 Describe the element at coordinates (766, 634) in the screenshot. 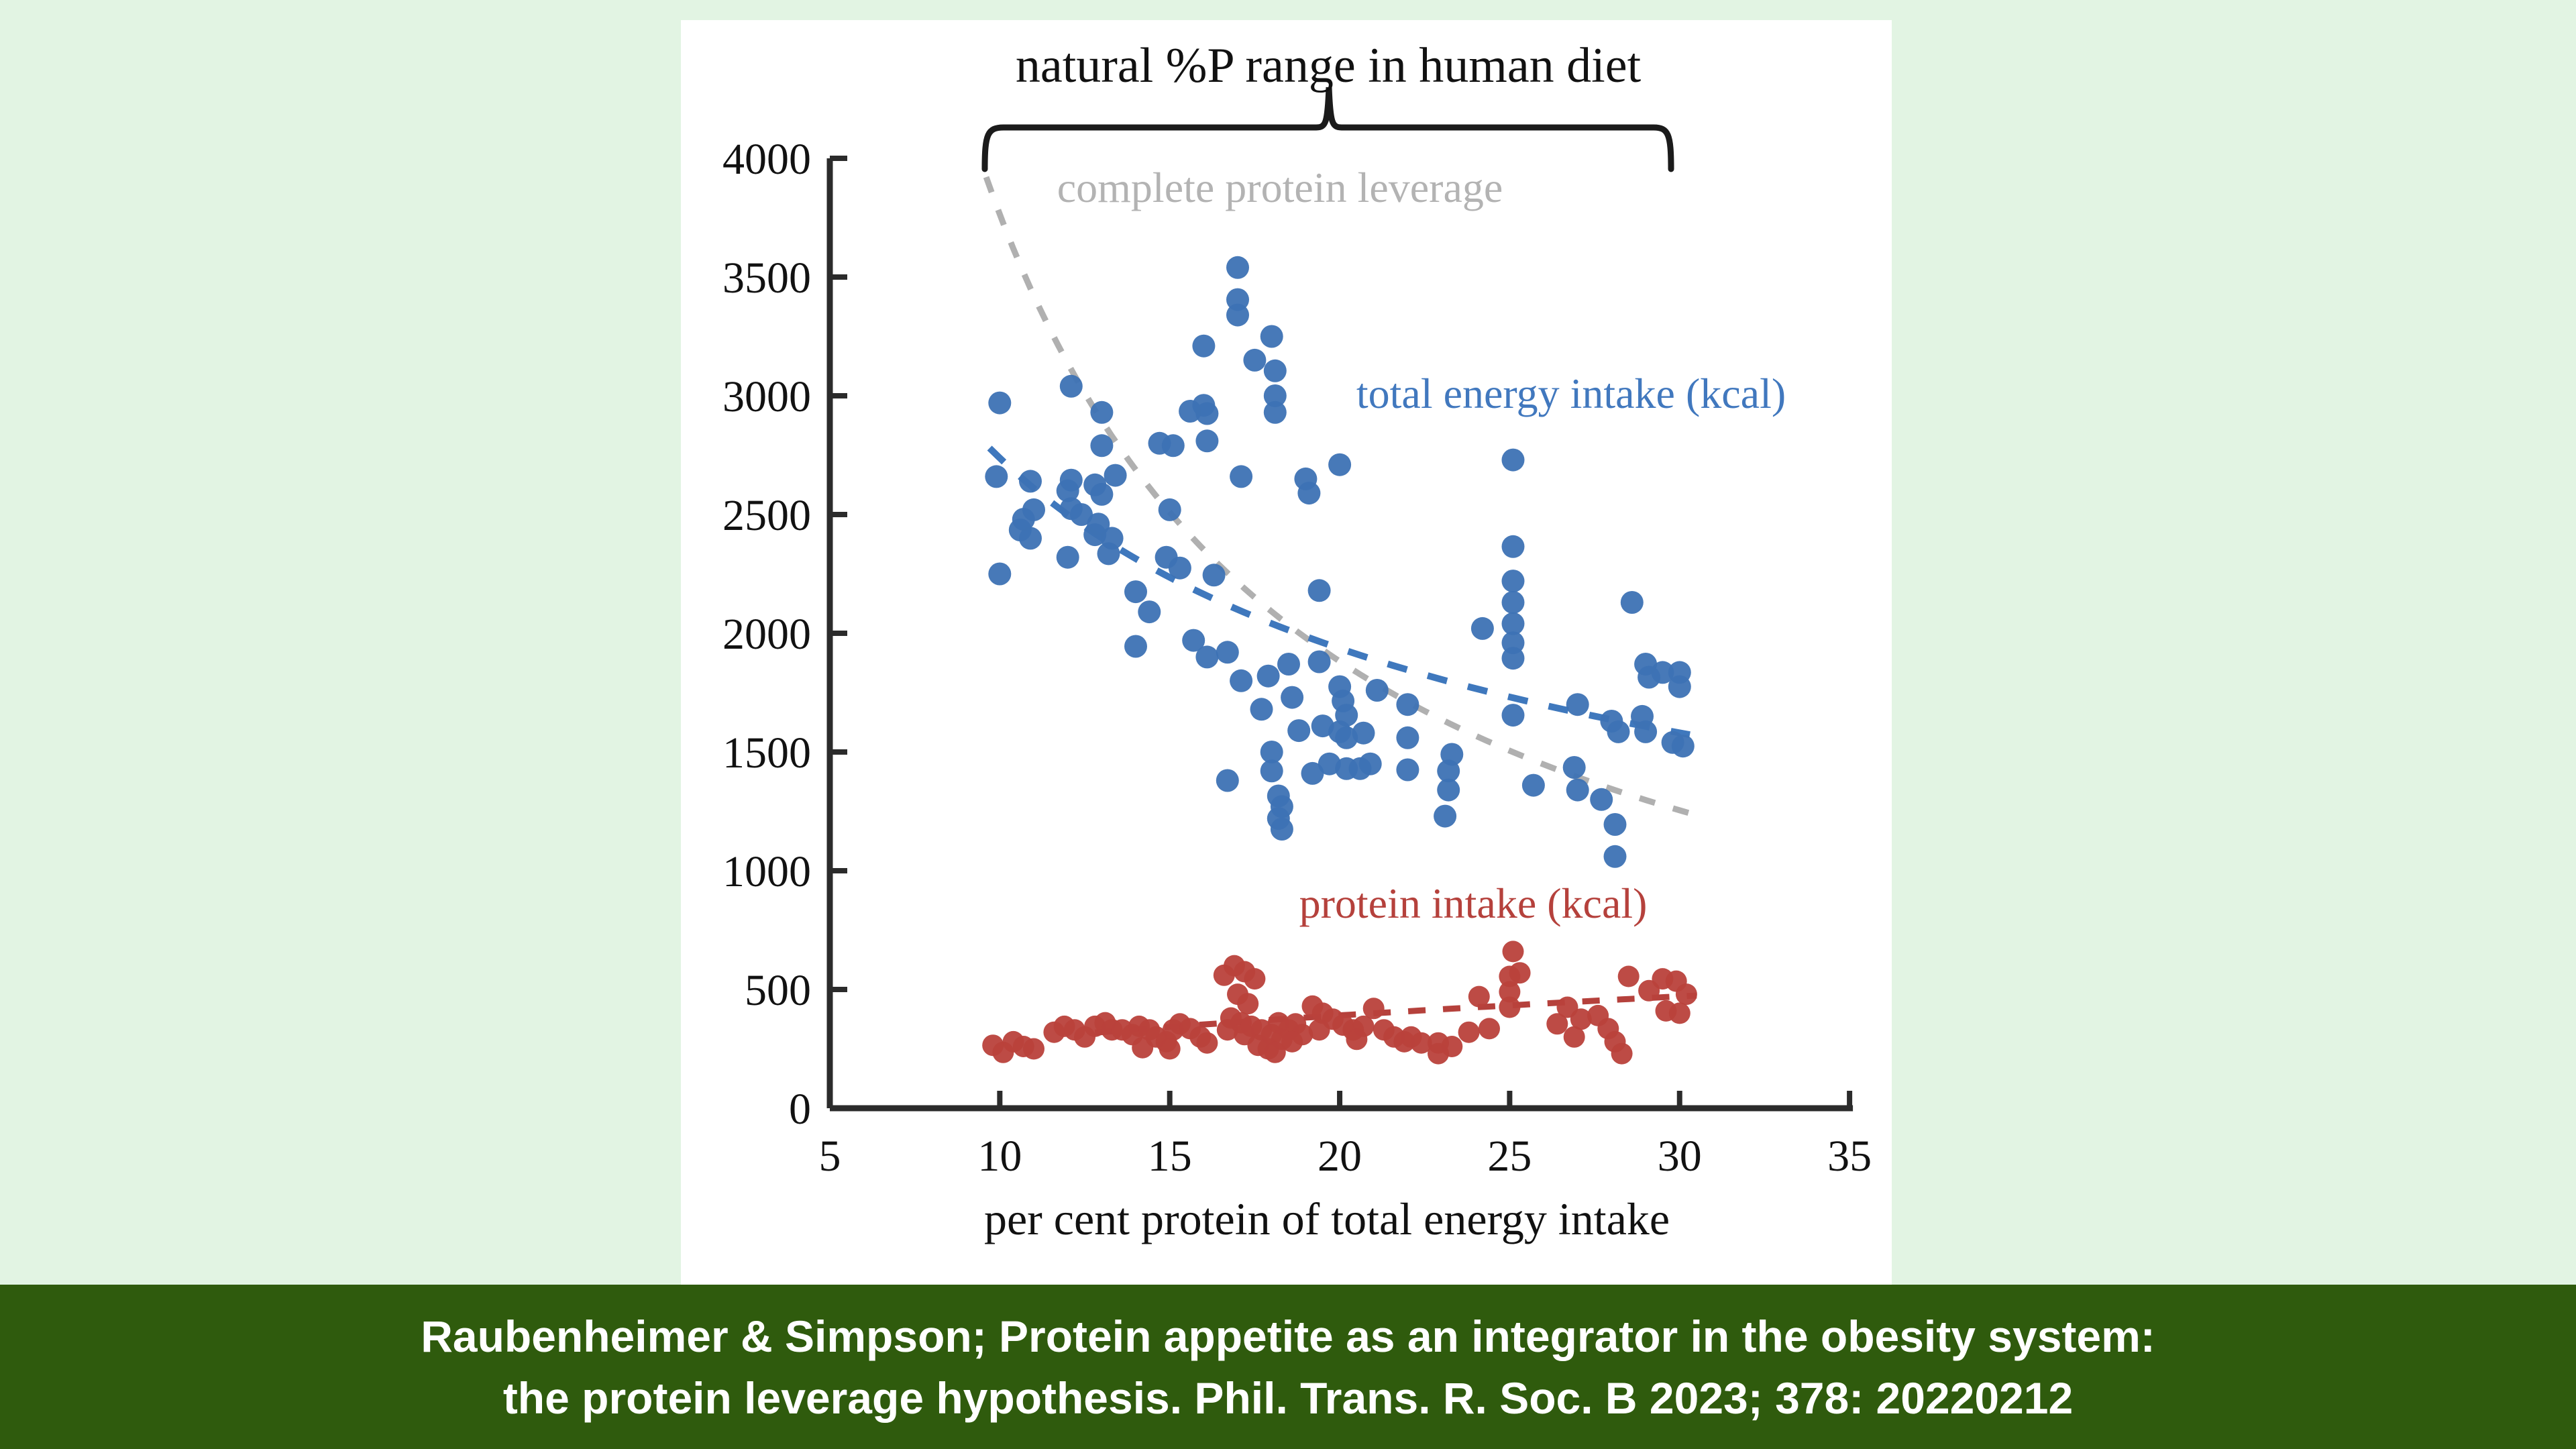

I see `y-tick-label: 2000` at that location.